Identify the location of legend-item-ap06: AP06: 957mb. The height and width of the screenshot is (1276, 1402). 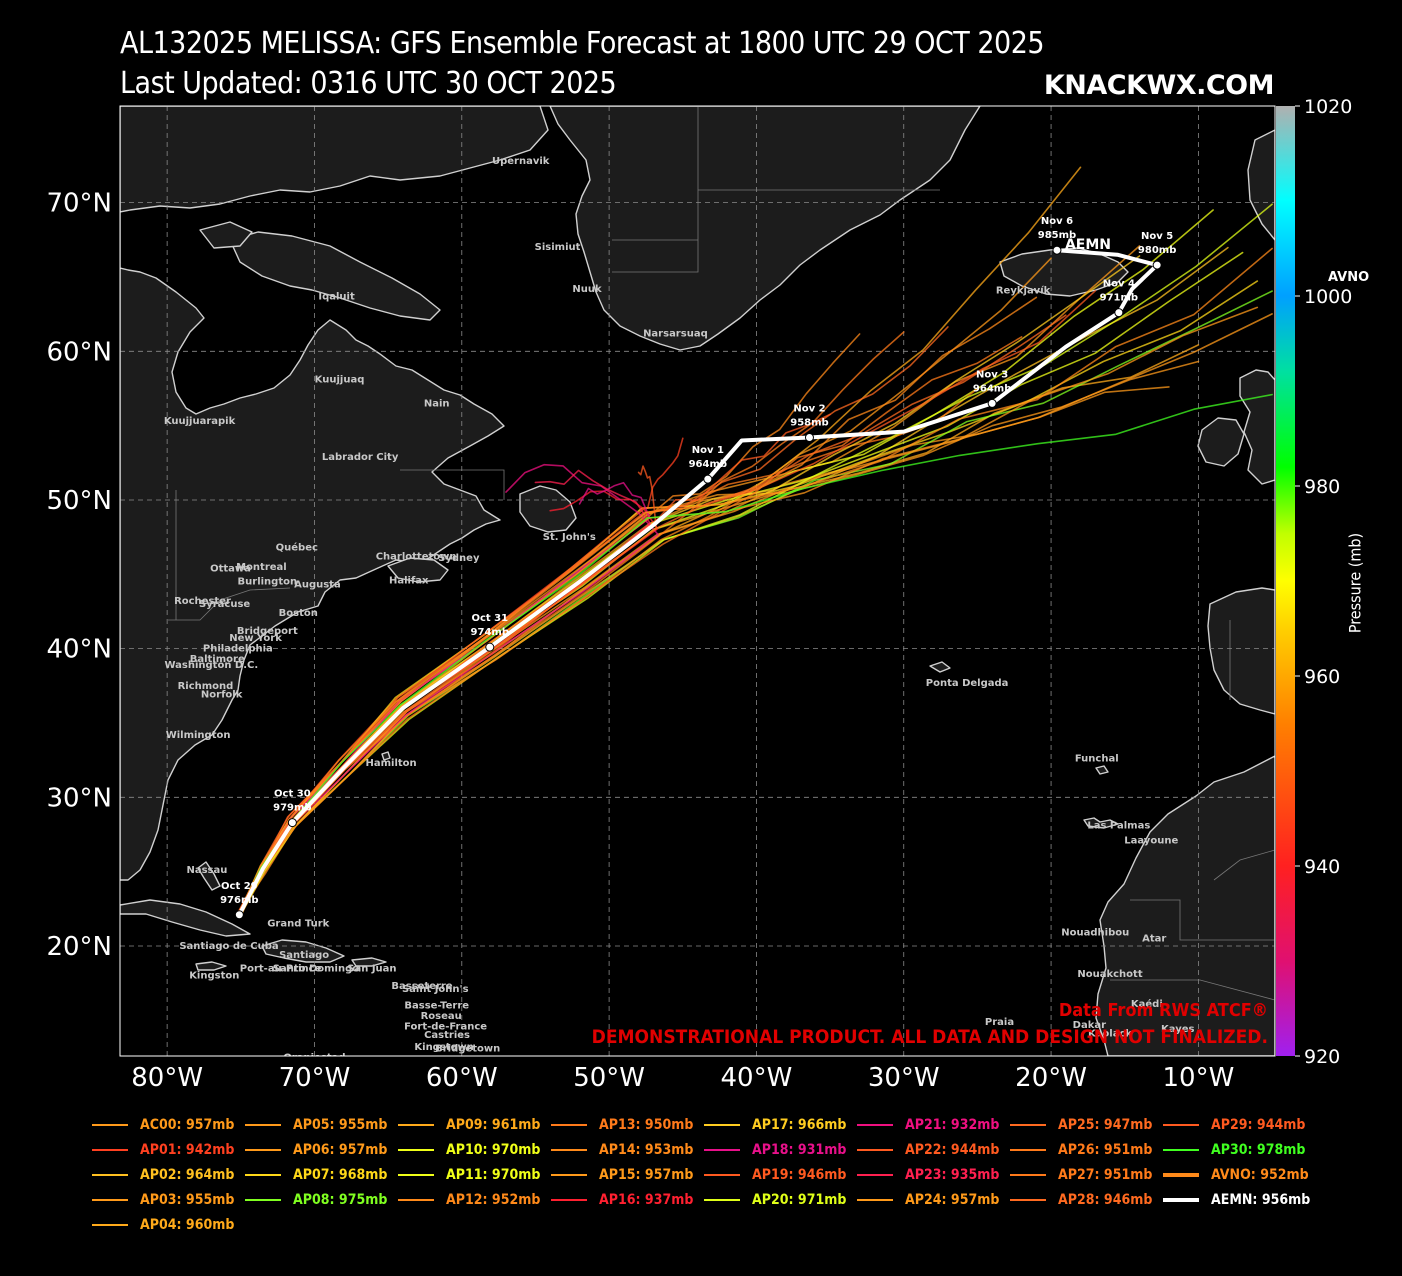
(316, 1150).